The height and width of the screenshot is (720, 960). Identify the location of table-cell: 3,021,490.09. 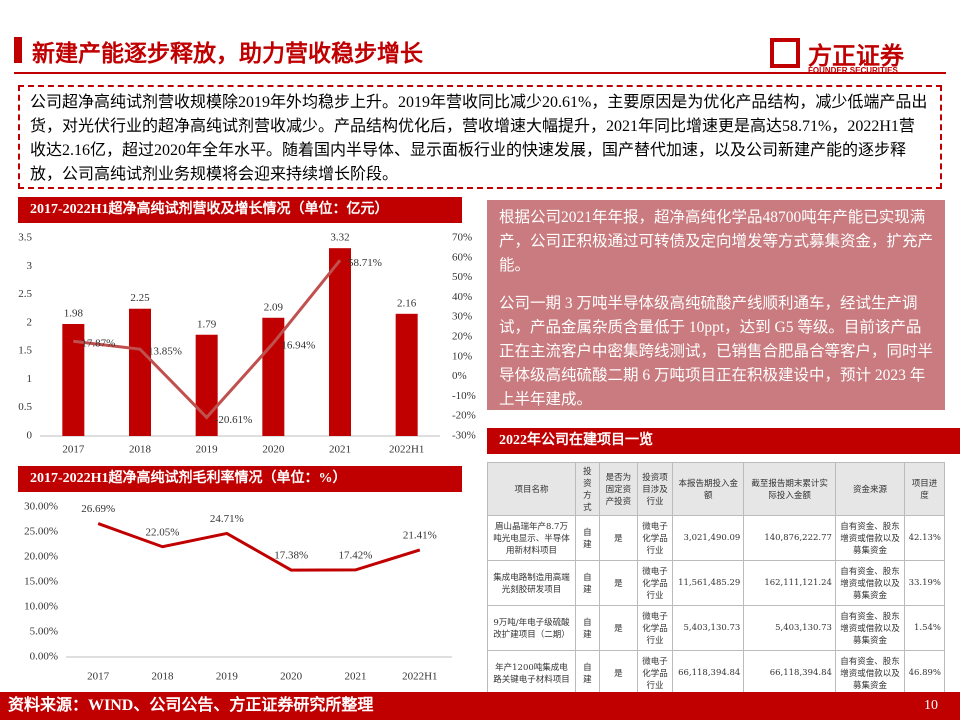
(708, 538).